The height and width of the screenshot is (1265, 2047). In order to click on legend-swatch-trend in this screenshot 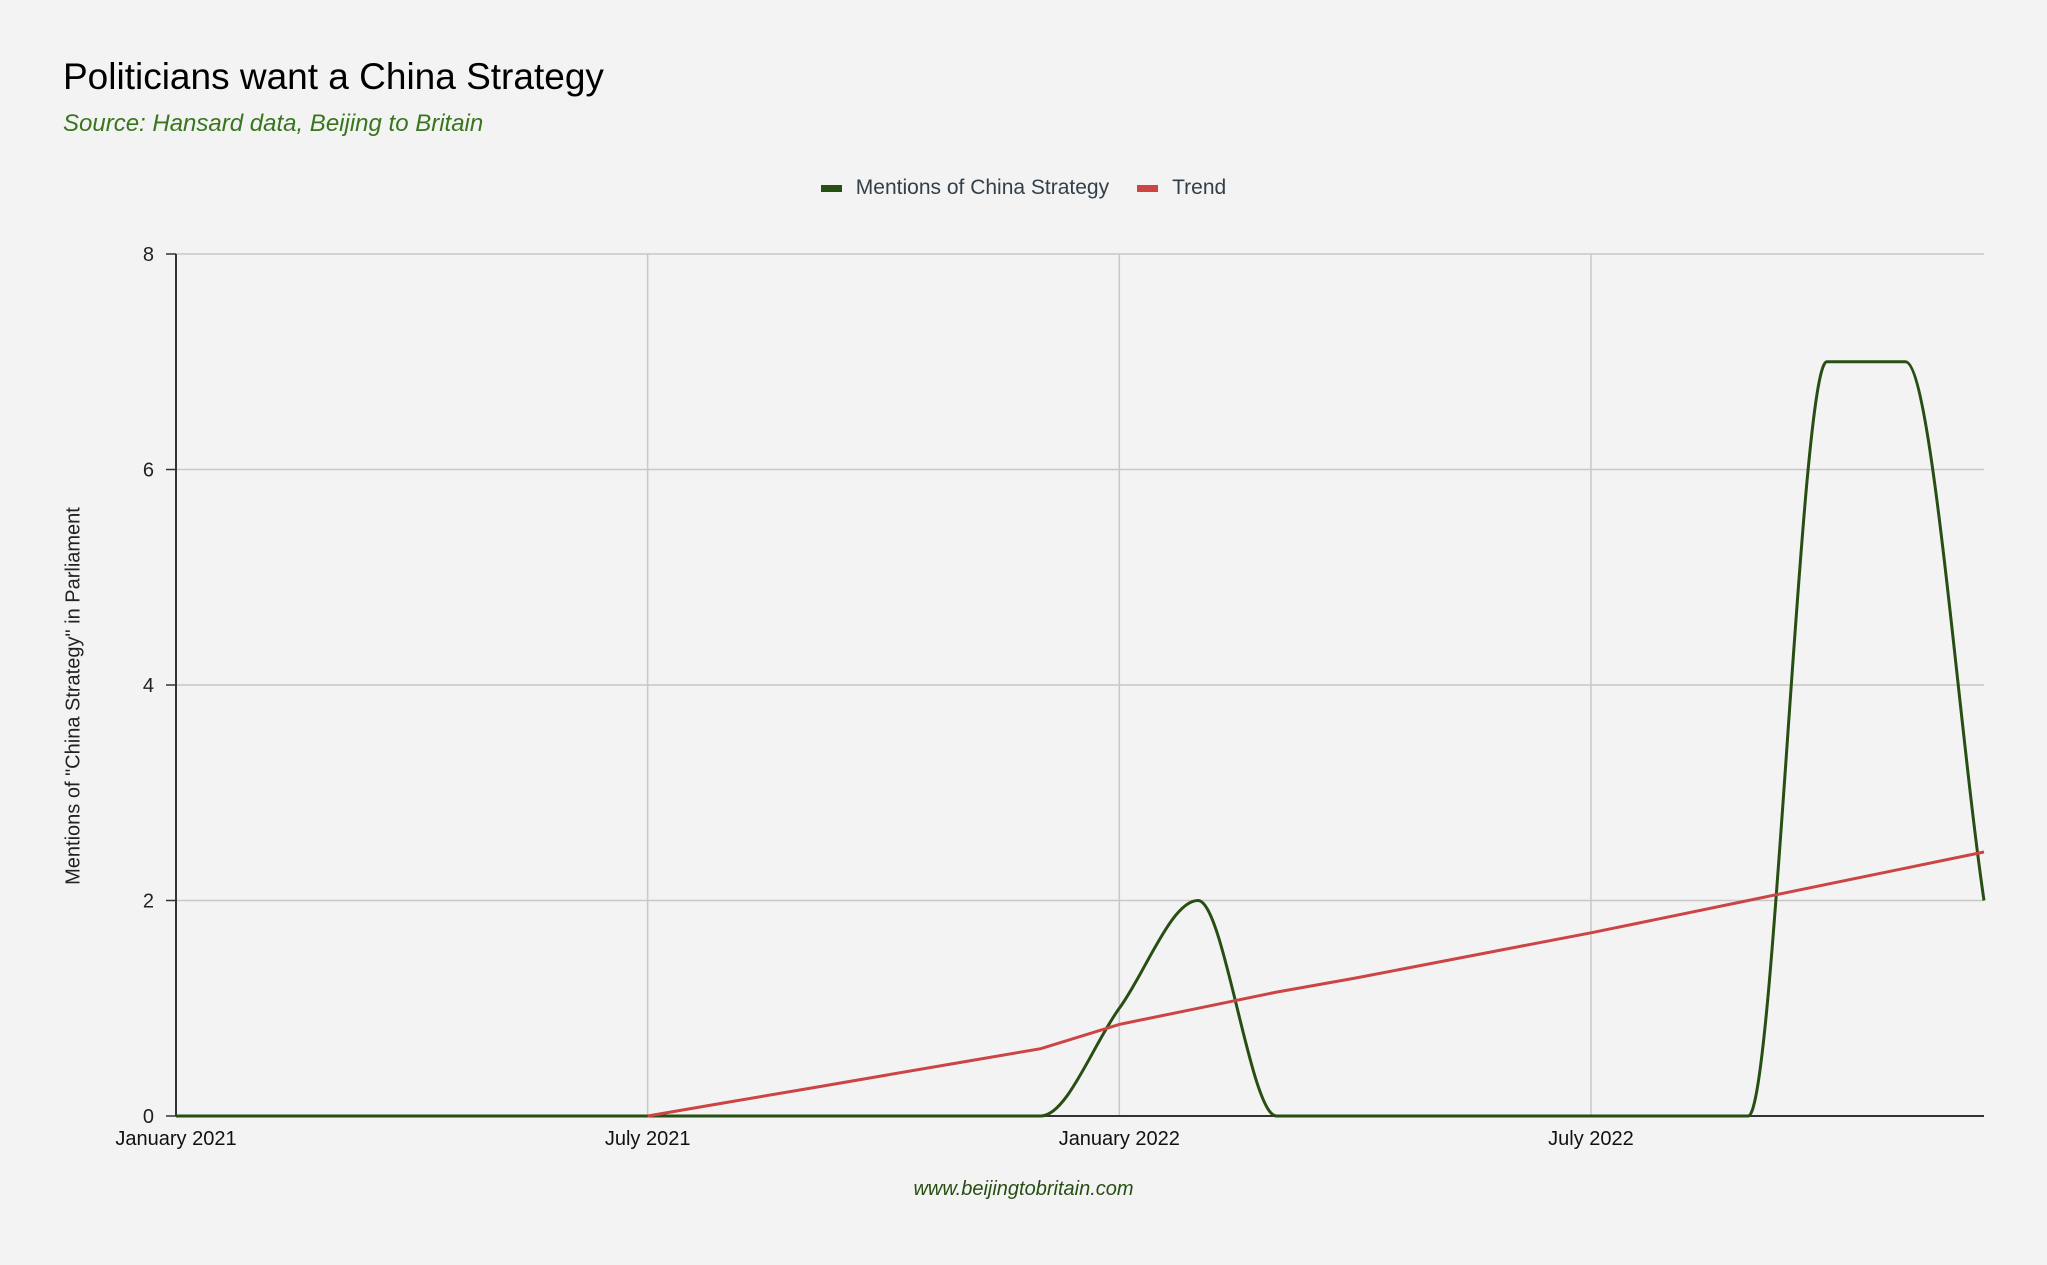, I will do `click(1148, 188)`.